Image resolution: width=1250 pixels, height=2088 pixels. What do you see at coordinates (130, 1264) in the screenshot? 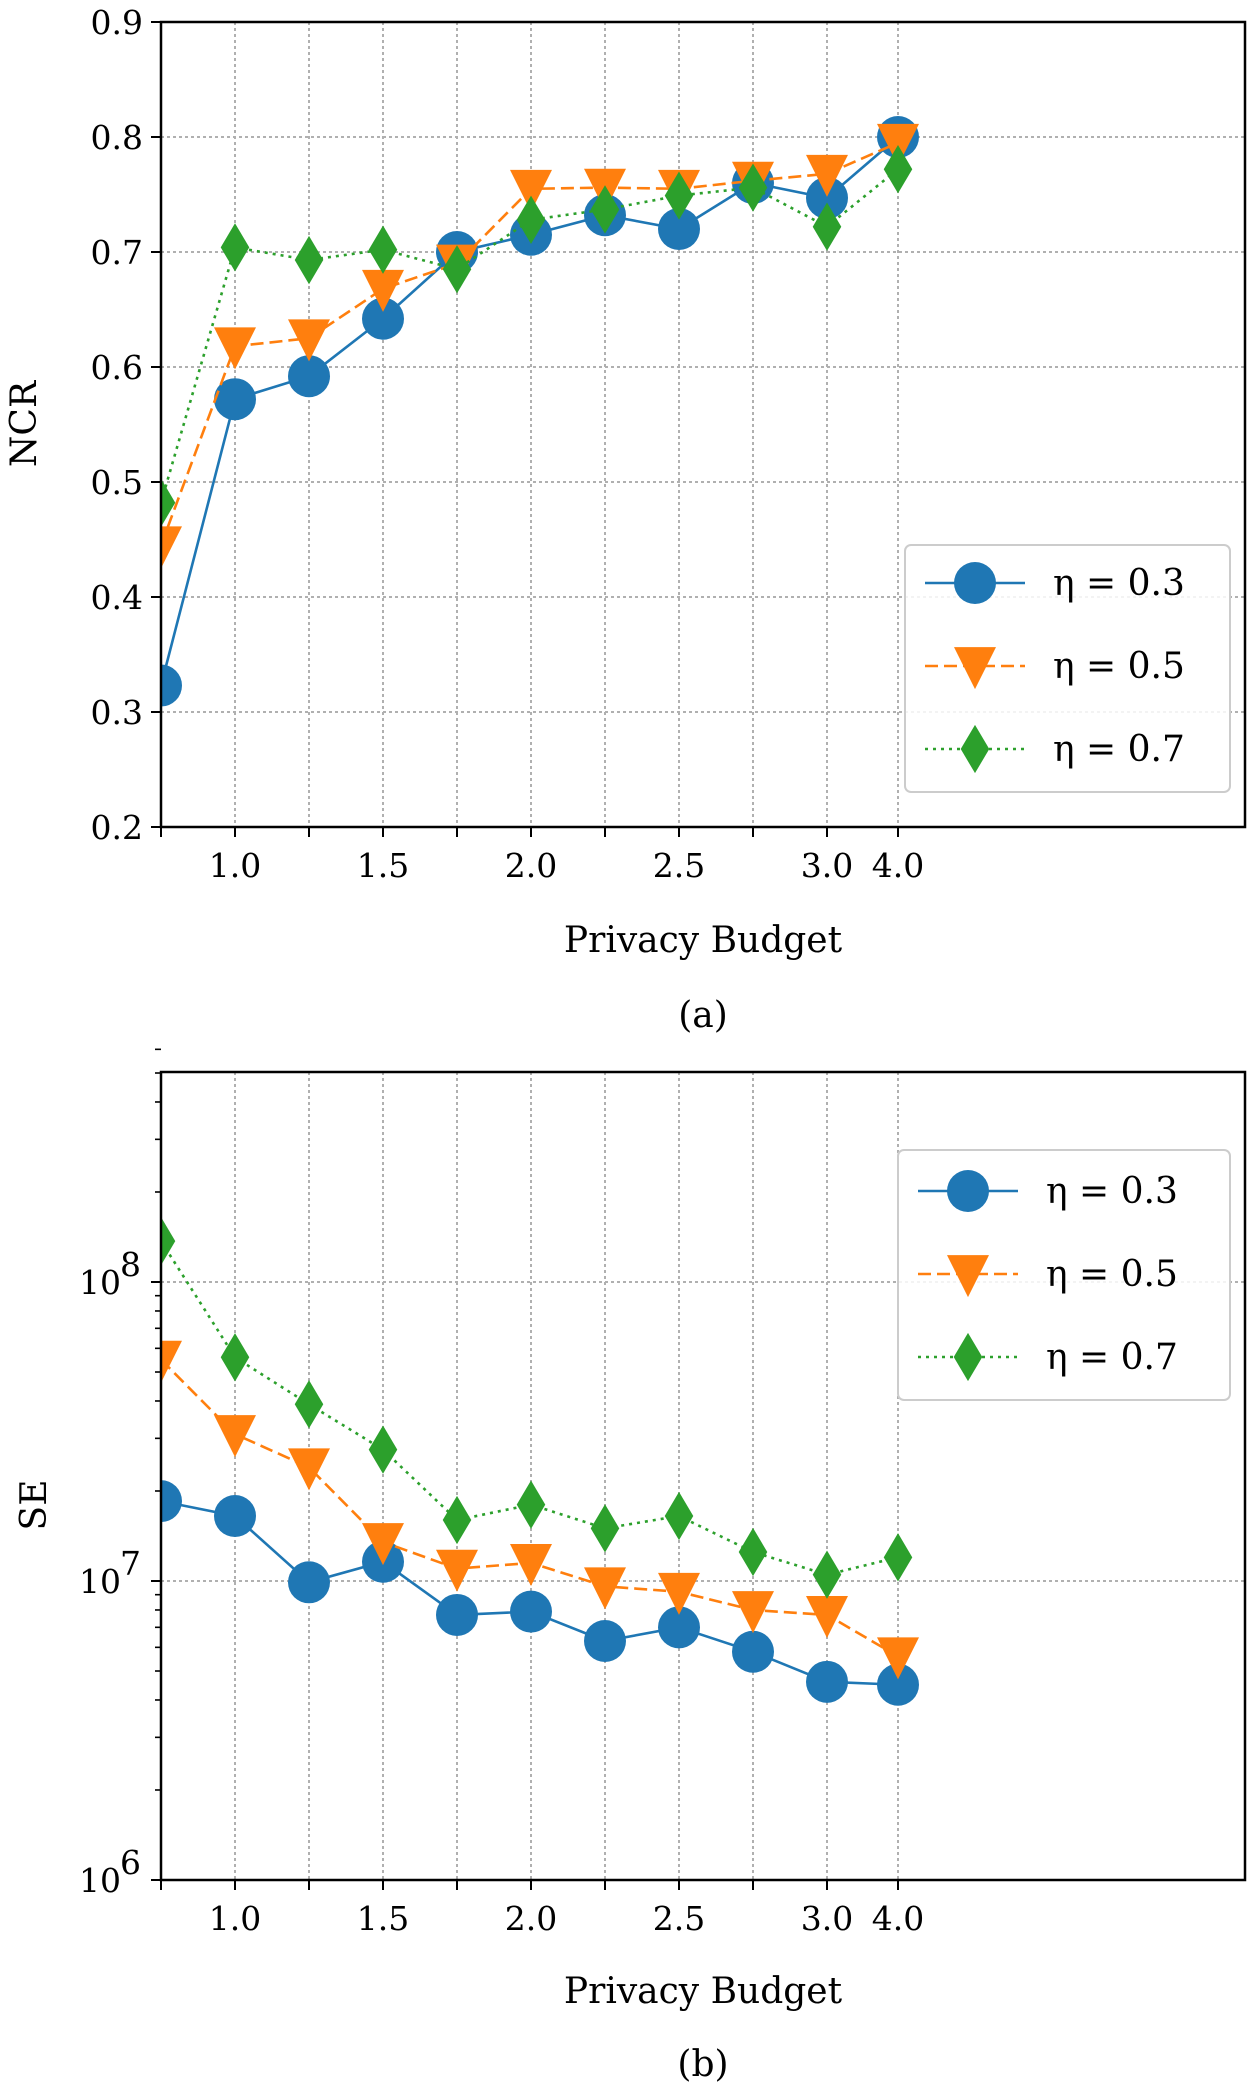
I see `y-tick-exponent: 8` at bounding box center [130, 1264].